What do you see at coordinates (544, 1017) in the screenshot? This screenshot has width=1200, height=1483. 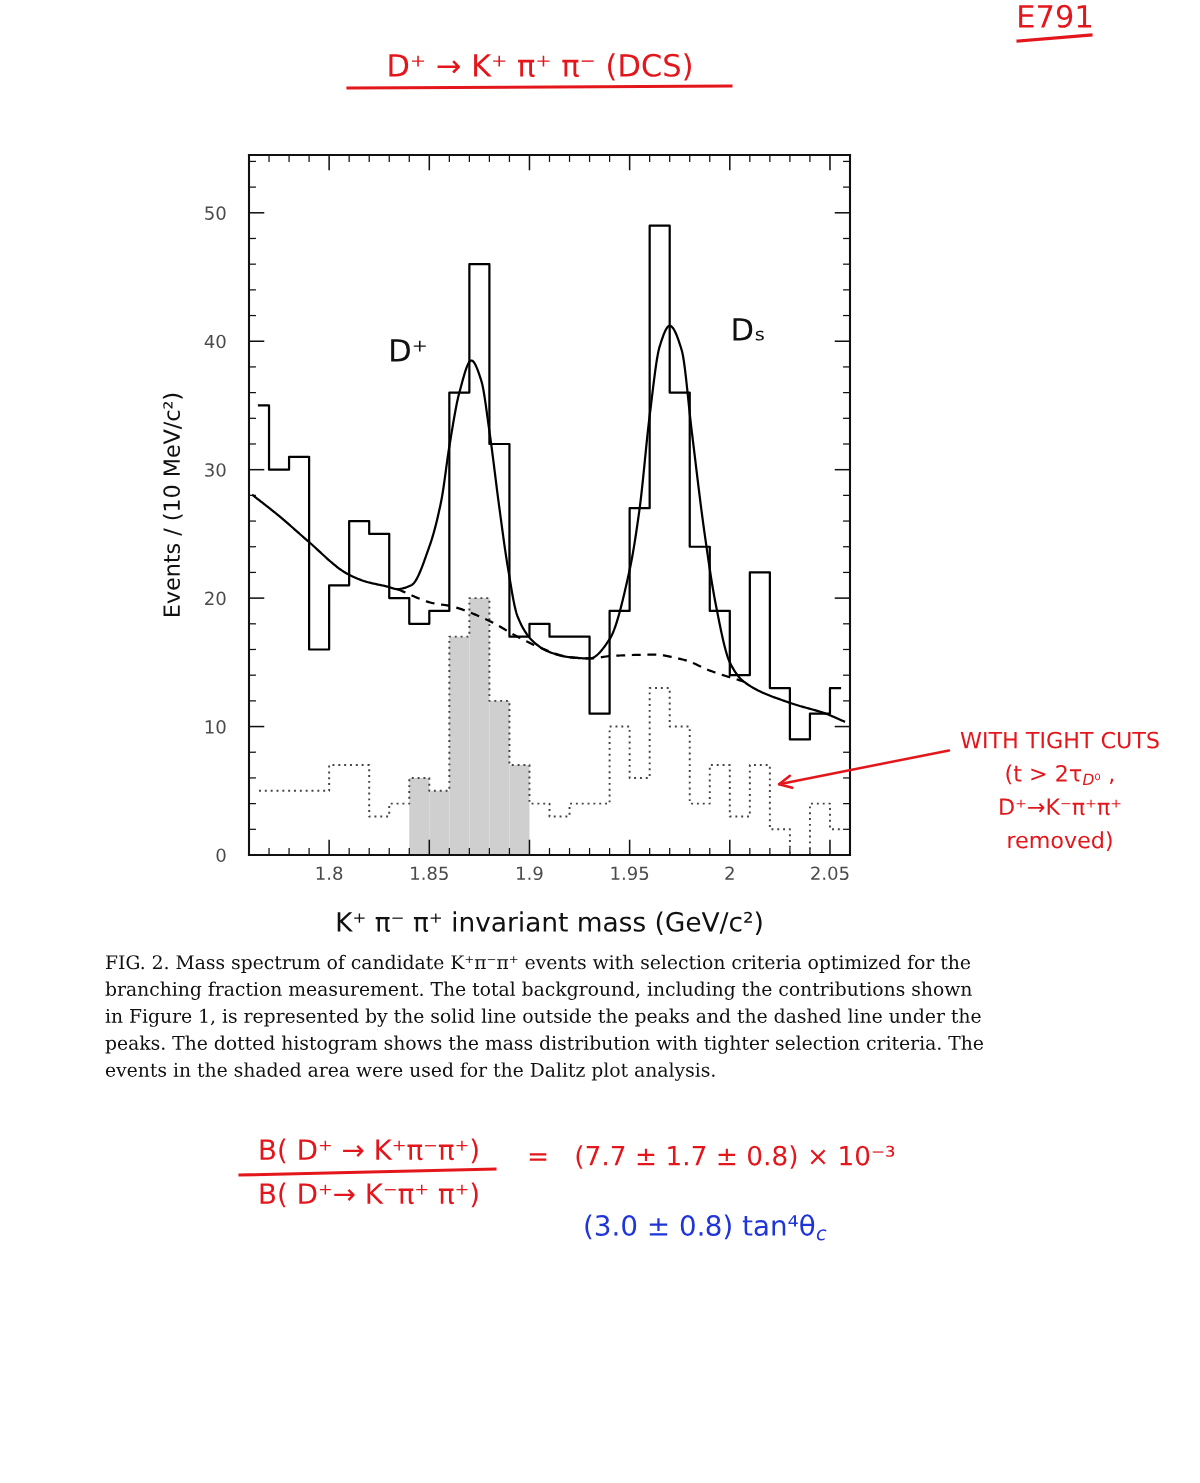 I see `caption: FIG. 2. Mass spectrum of candidate K⁺π⁻π⁺ events with selection criteria optimized for the branching fraction measurement. The total background, including the contributions shown in Figure 1, is represented by the solid line outside the peaks and the dashed line under the peaks. The dotted histogram shows the mass distribution with tighter selection criteria. The events in the shaded area were used for the Dalitz plot analysis.` at bounding box center [544, 1017].